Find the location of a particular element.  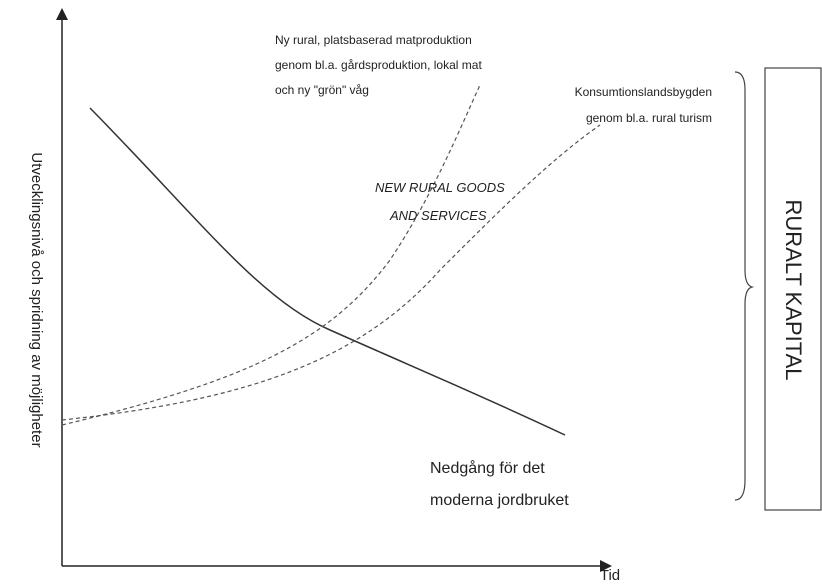

box is located at coordinates (793, 289).